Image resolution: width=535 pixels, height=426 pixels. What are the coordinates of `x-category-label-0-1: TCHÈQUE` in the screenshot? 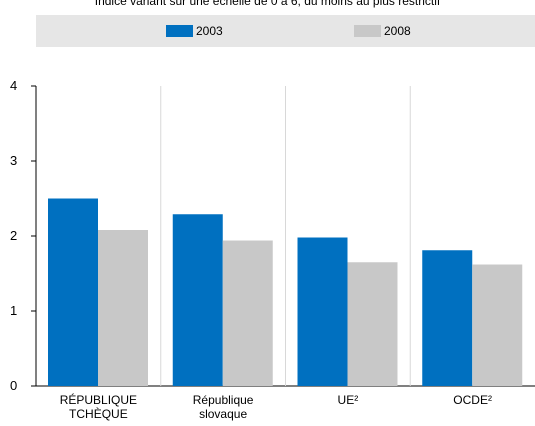 It's located at (98, 413).